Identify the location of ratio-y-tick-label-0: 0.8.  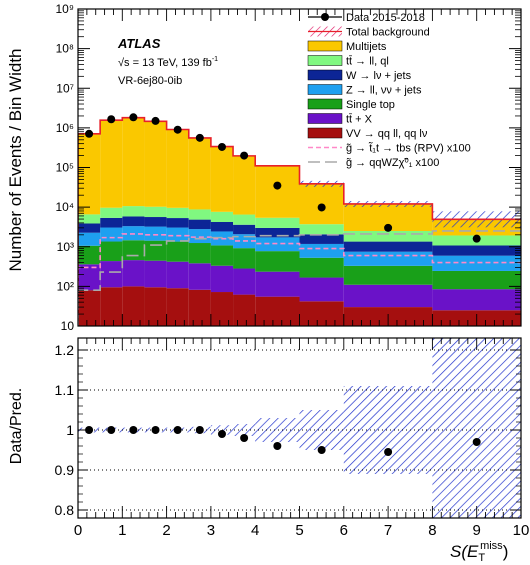
(65, 510).